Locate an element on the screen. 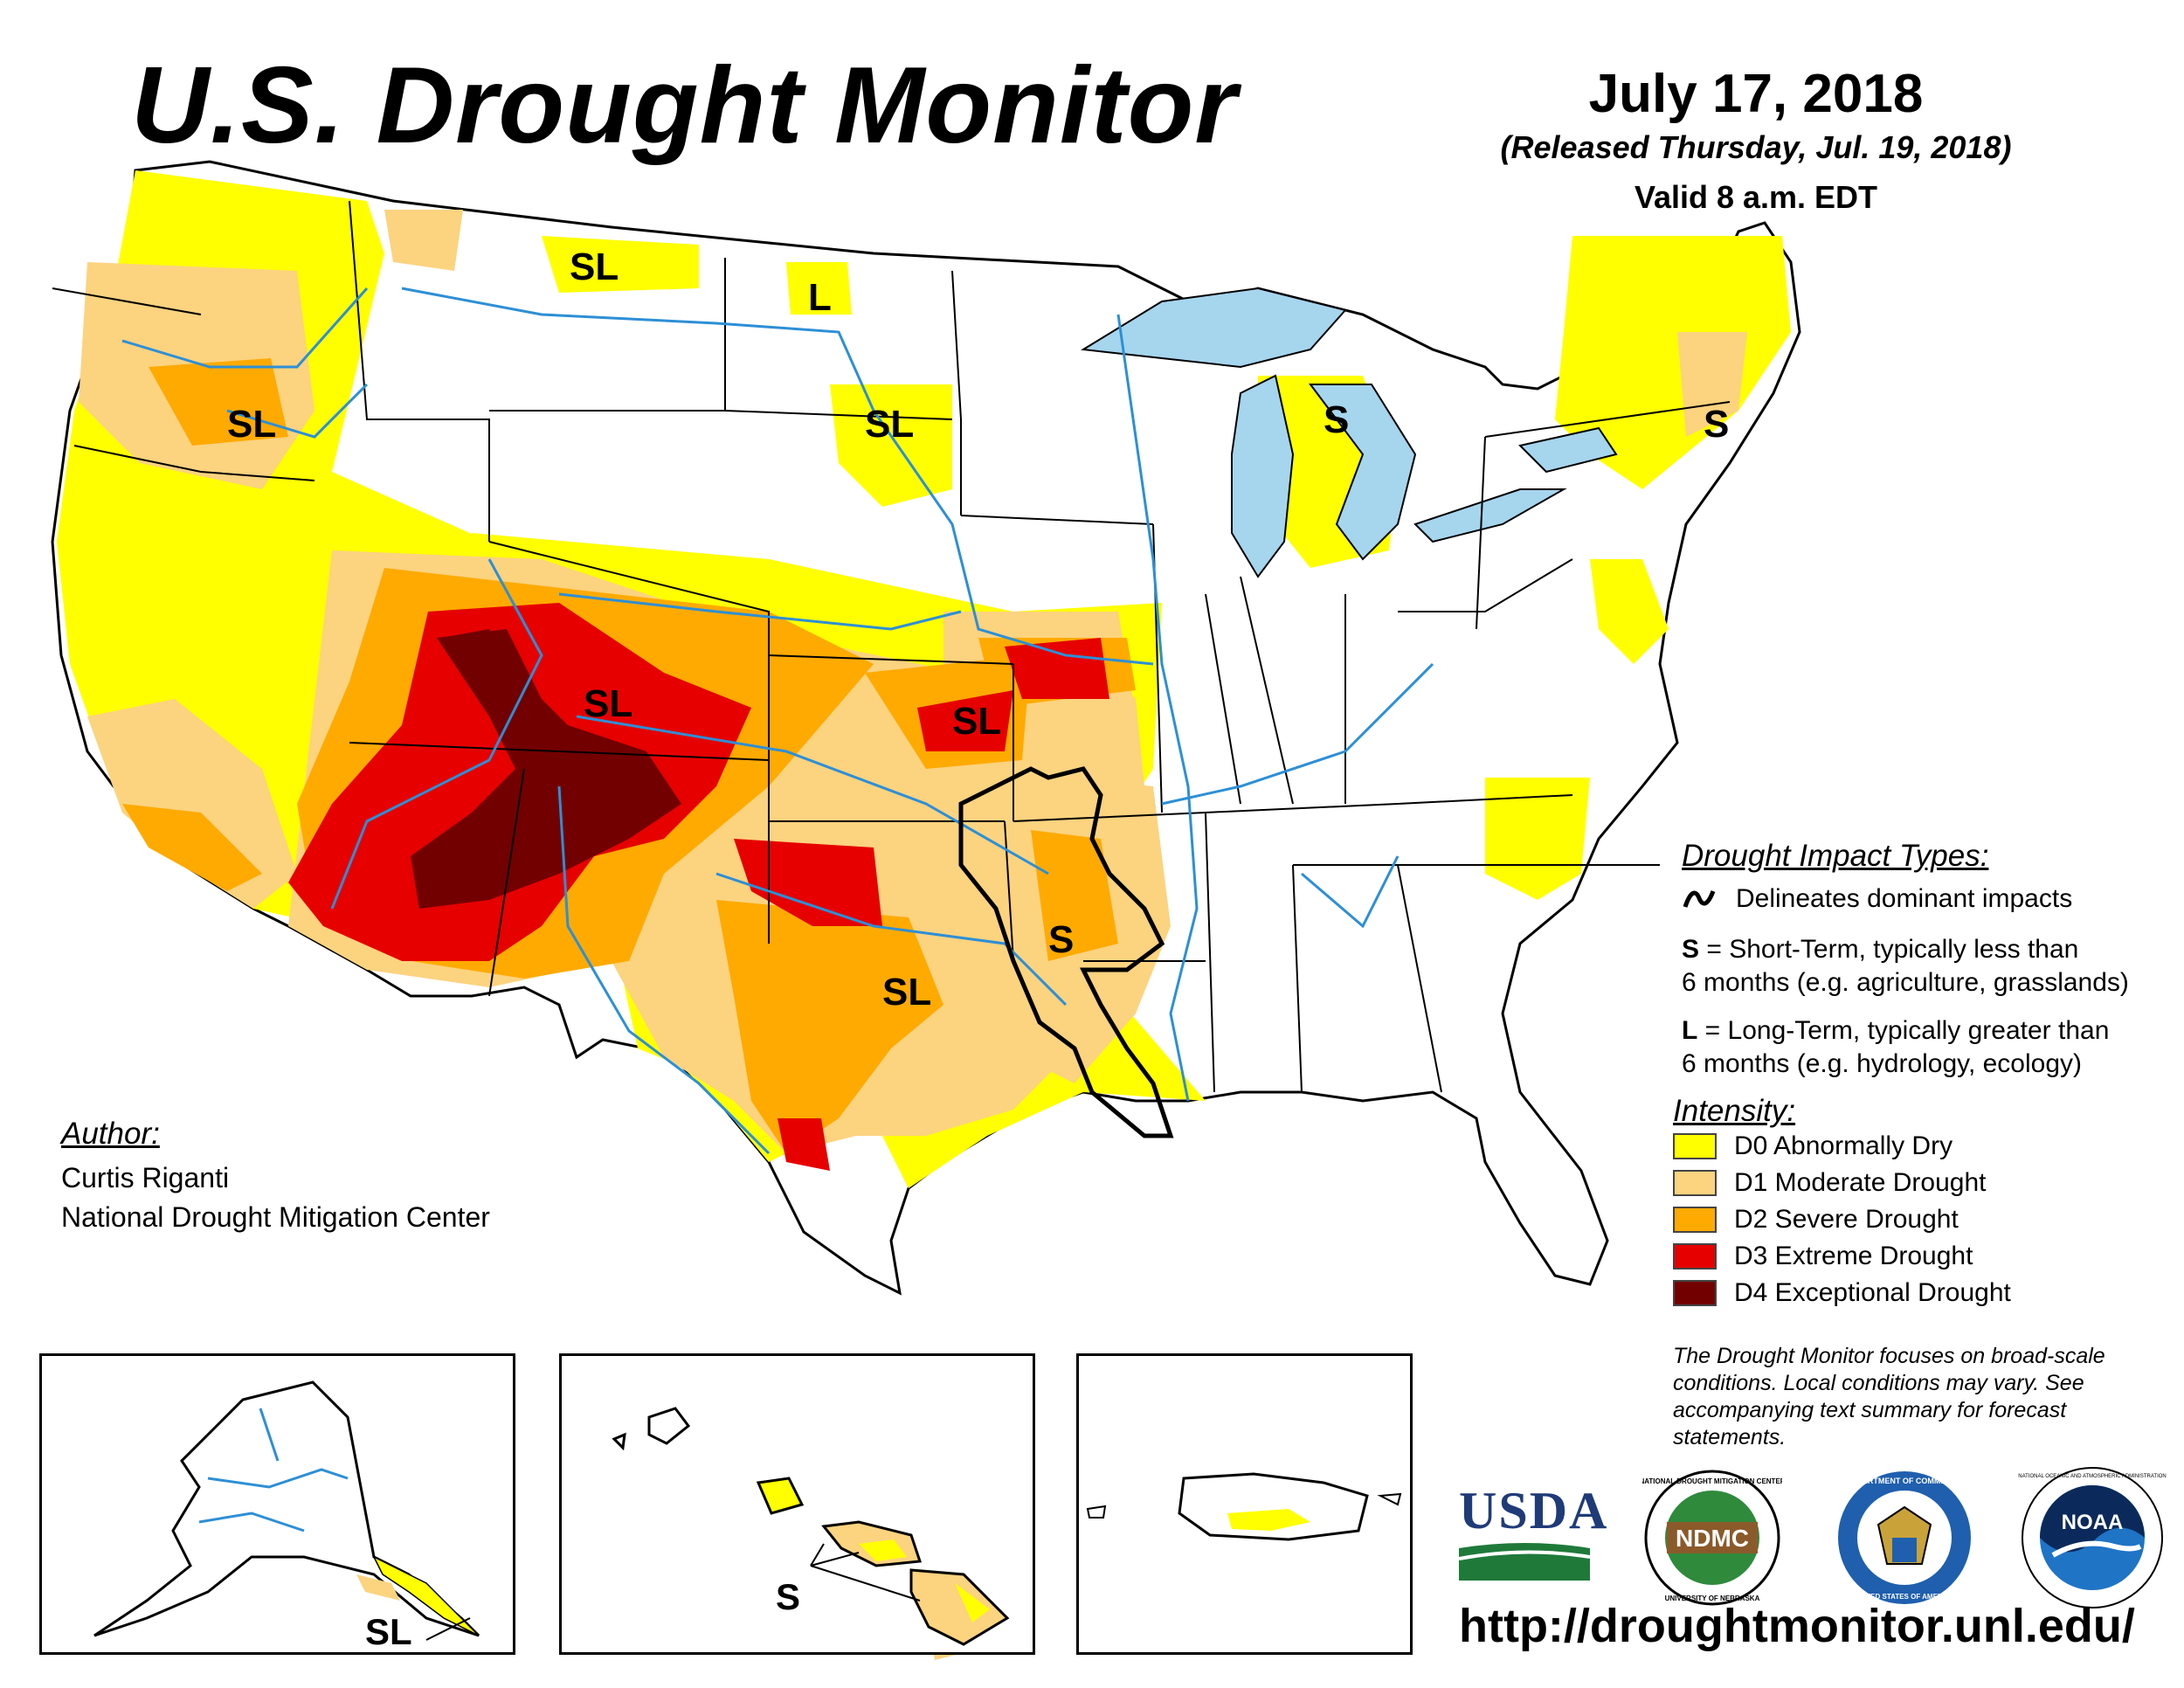 The height and width of the screenshot is (1688, 2184). missouri-river is located at coordinates (777, 476).